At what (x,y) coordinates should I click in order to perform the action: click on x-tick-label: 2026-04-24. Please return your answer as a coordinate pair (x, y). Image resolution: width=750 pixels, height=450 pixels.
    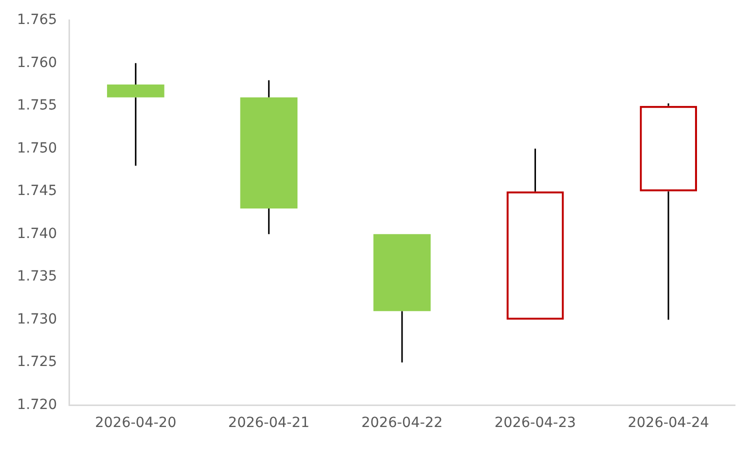
    Looking at the image, I should click on (669, 423).